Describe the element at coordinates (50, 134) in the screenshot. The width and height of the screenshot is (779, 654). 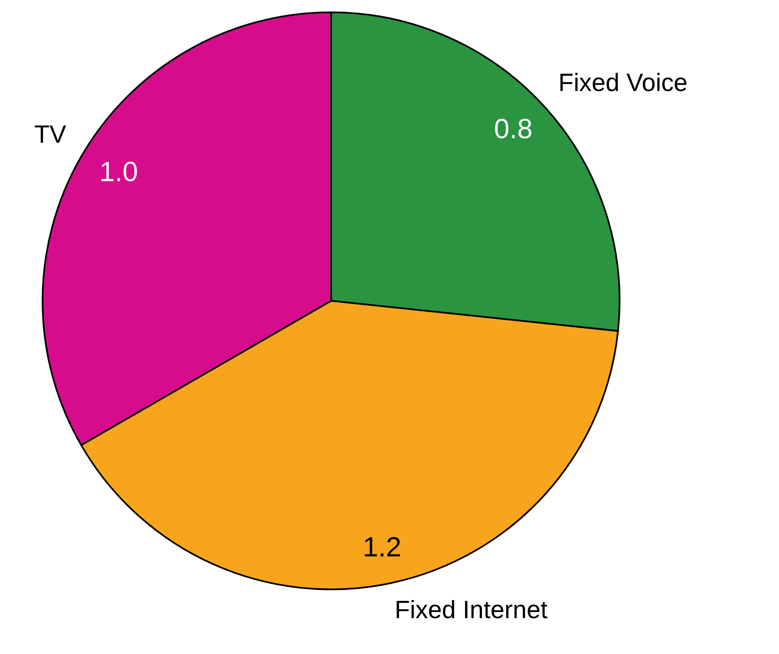
I see `slice-label: TV` at that location.